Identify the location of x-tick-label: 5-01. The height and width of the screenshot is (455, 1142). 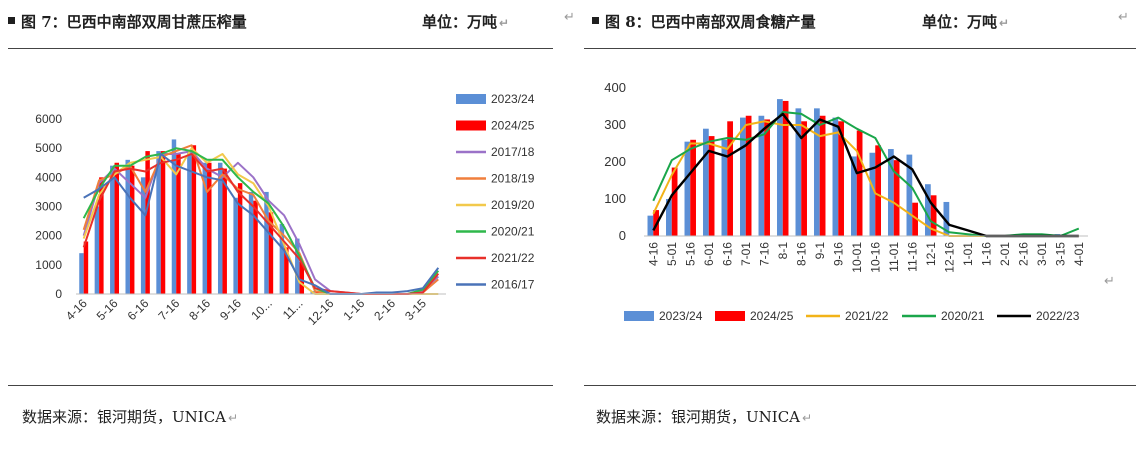
(672, 254).